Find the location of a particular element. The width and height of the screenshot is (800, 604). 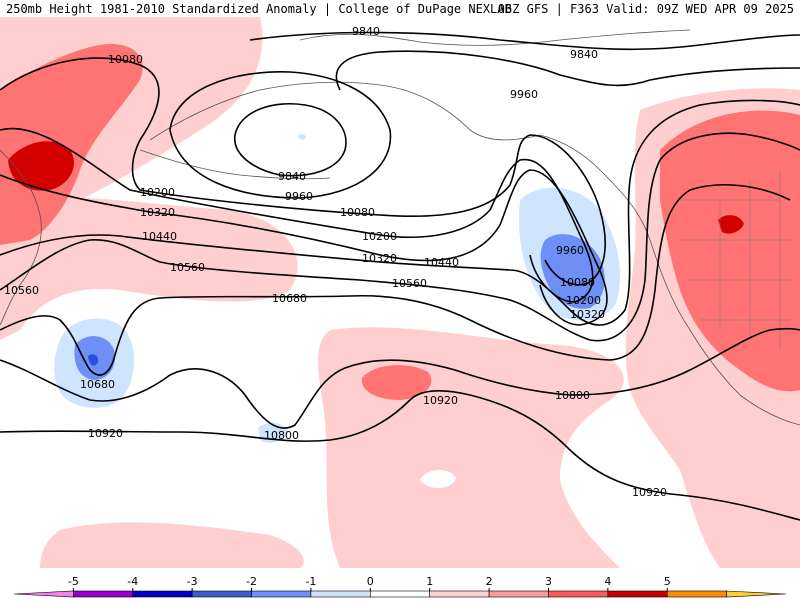

coastline-asia-east is located at coordinates (21, 237).